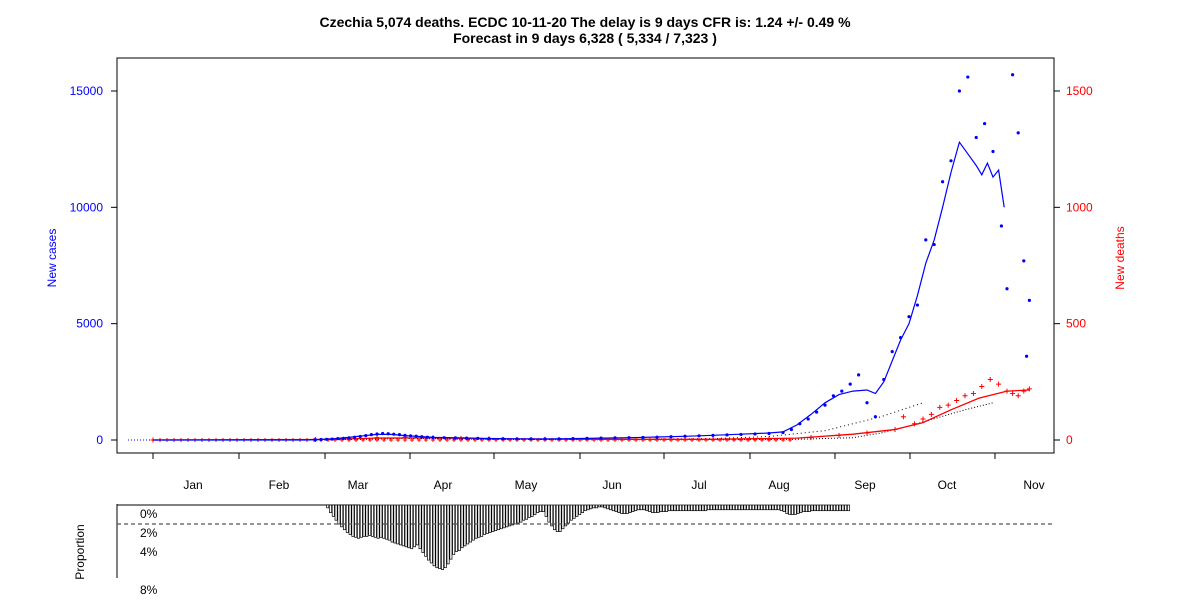 Image resolution: width=1200 pixels, height=600 pixels. I want to click on left-tick-label: 10000, so click(87, 207).